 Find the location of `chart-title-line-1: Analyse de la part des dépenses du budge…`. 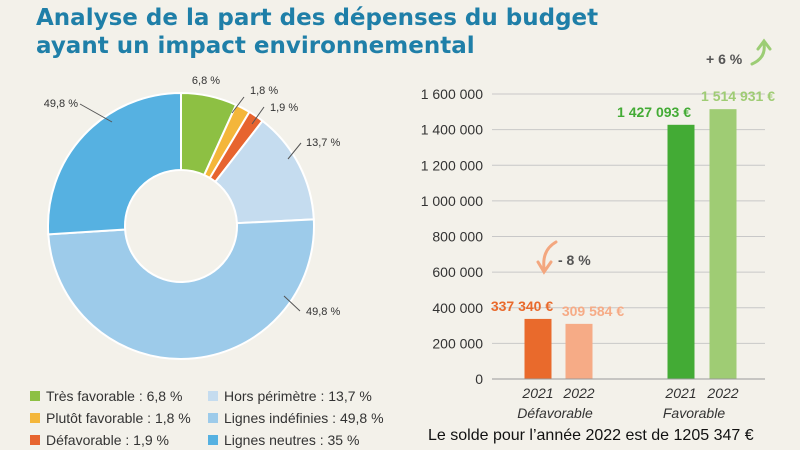

chart-title-line-1: Analyse de la part des dépenses du budge… is located at coordinates (317, 18).